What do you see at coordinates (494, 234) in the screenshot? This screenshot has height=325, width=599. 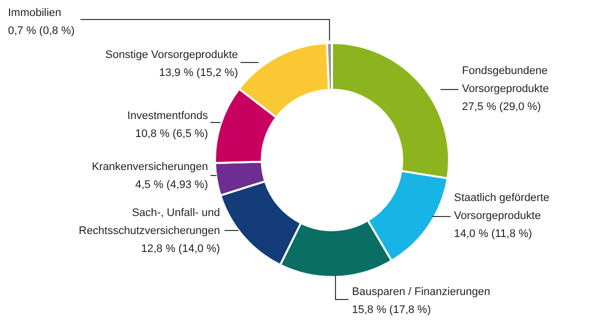 I see `data-label: 14,0 % (11,8 %)` at bounding box center [494, 234].